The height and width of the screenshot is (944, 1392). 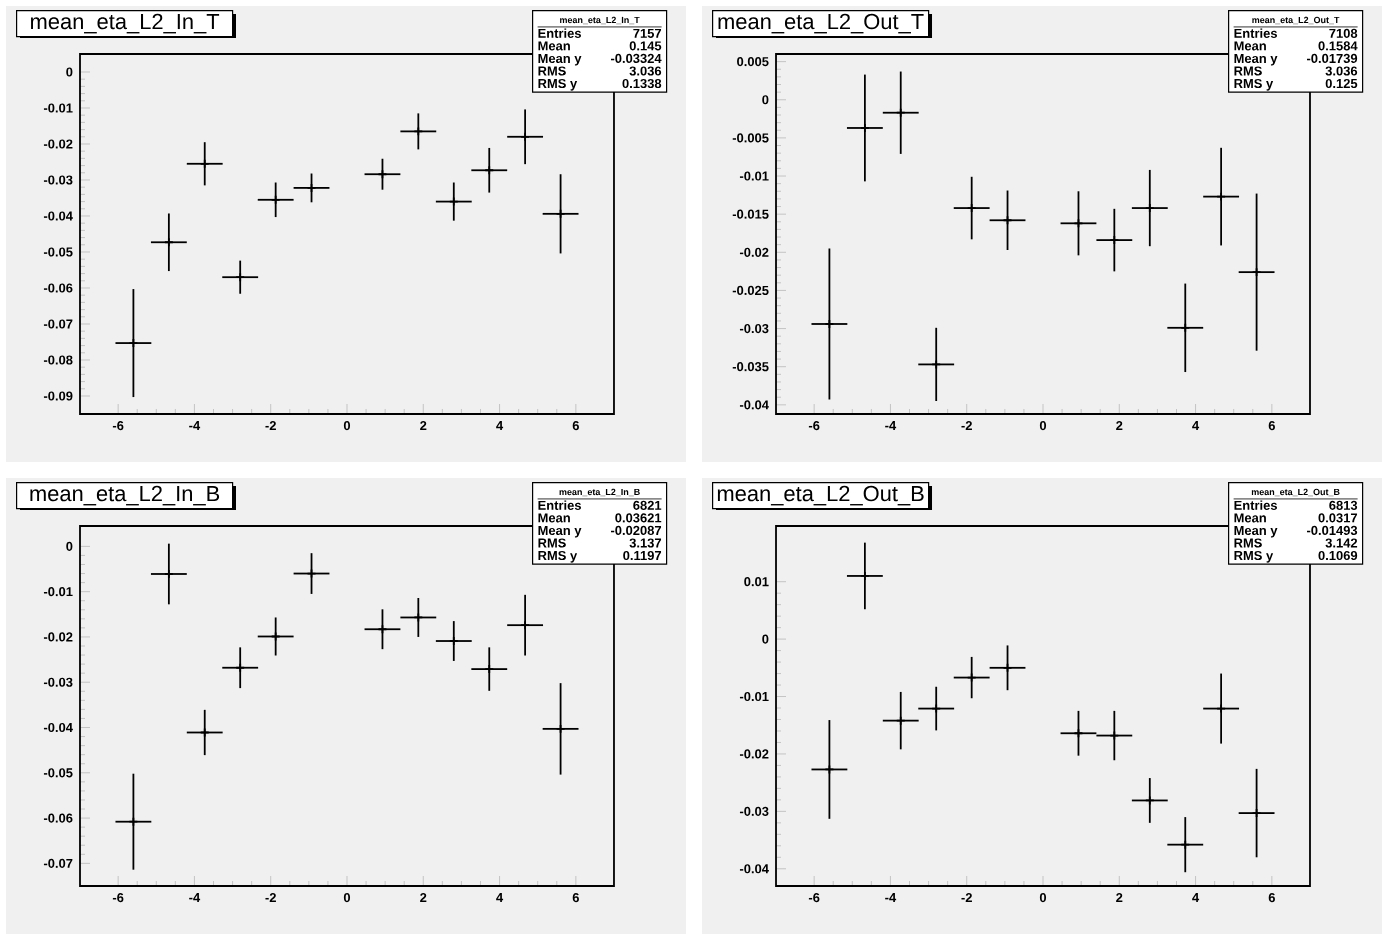 What do you see at coordinates (125, 495) in the screenshot?
I see `chart-title: mean_eta_L2_In_B` at bounding box center [125, 495].